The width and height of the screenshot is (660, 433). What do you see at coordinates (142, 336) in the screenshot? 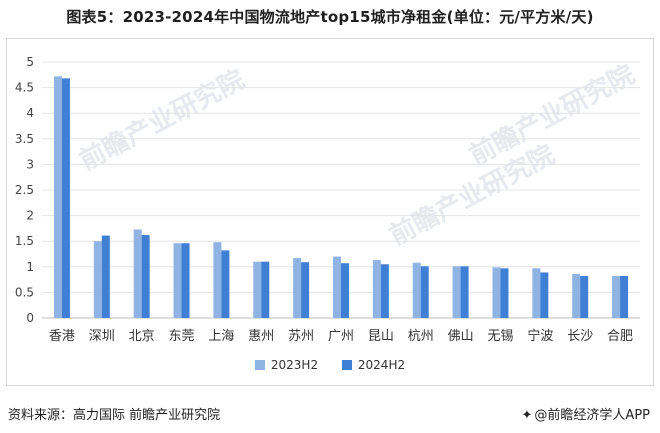
I see `x-tick-label: 北京` at bounding box center [142, 336].